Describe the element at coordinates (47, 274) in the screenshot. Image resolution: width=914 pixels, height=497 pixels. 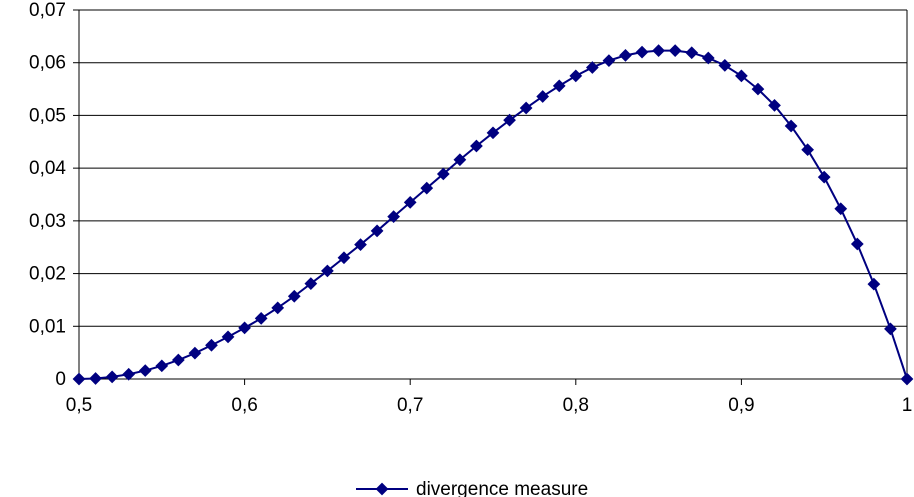
I see `y-tick-label: 0,02` at that location.